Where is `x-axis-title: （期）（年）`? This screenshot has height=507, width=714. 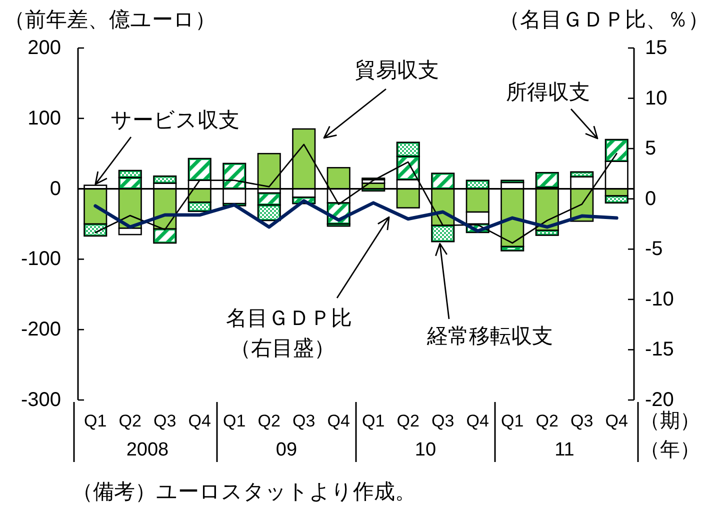 x-axis-title: （期）（年） is located at coordinates (670, 435).